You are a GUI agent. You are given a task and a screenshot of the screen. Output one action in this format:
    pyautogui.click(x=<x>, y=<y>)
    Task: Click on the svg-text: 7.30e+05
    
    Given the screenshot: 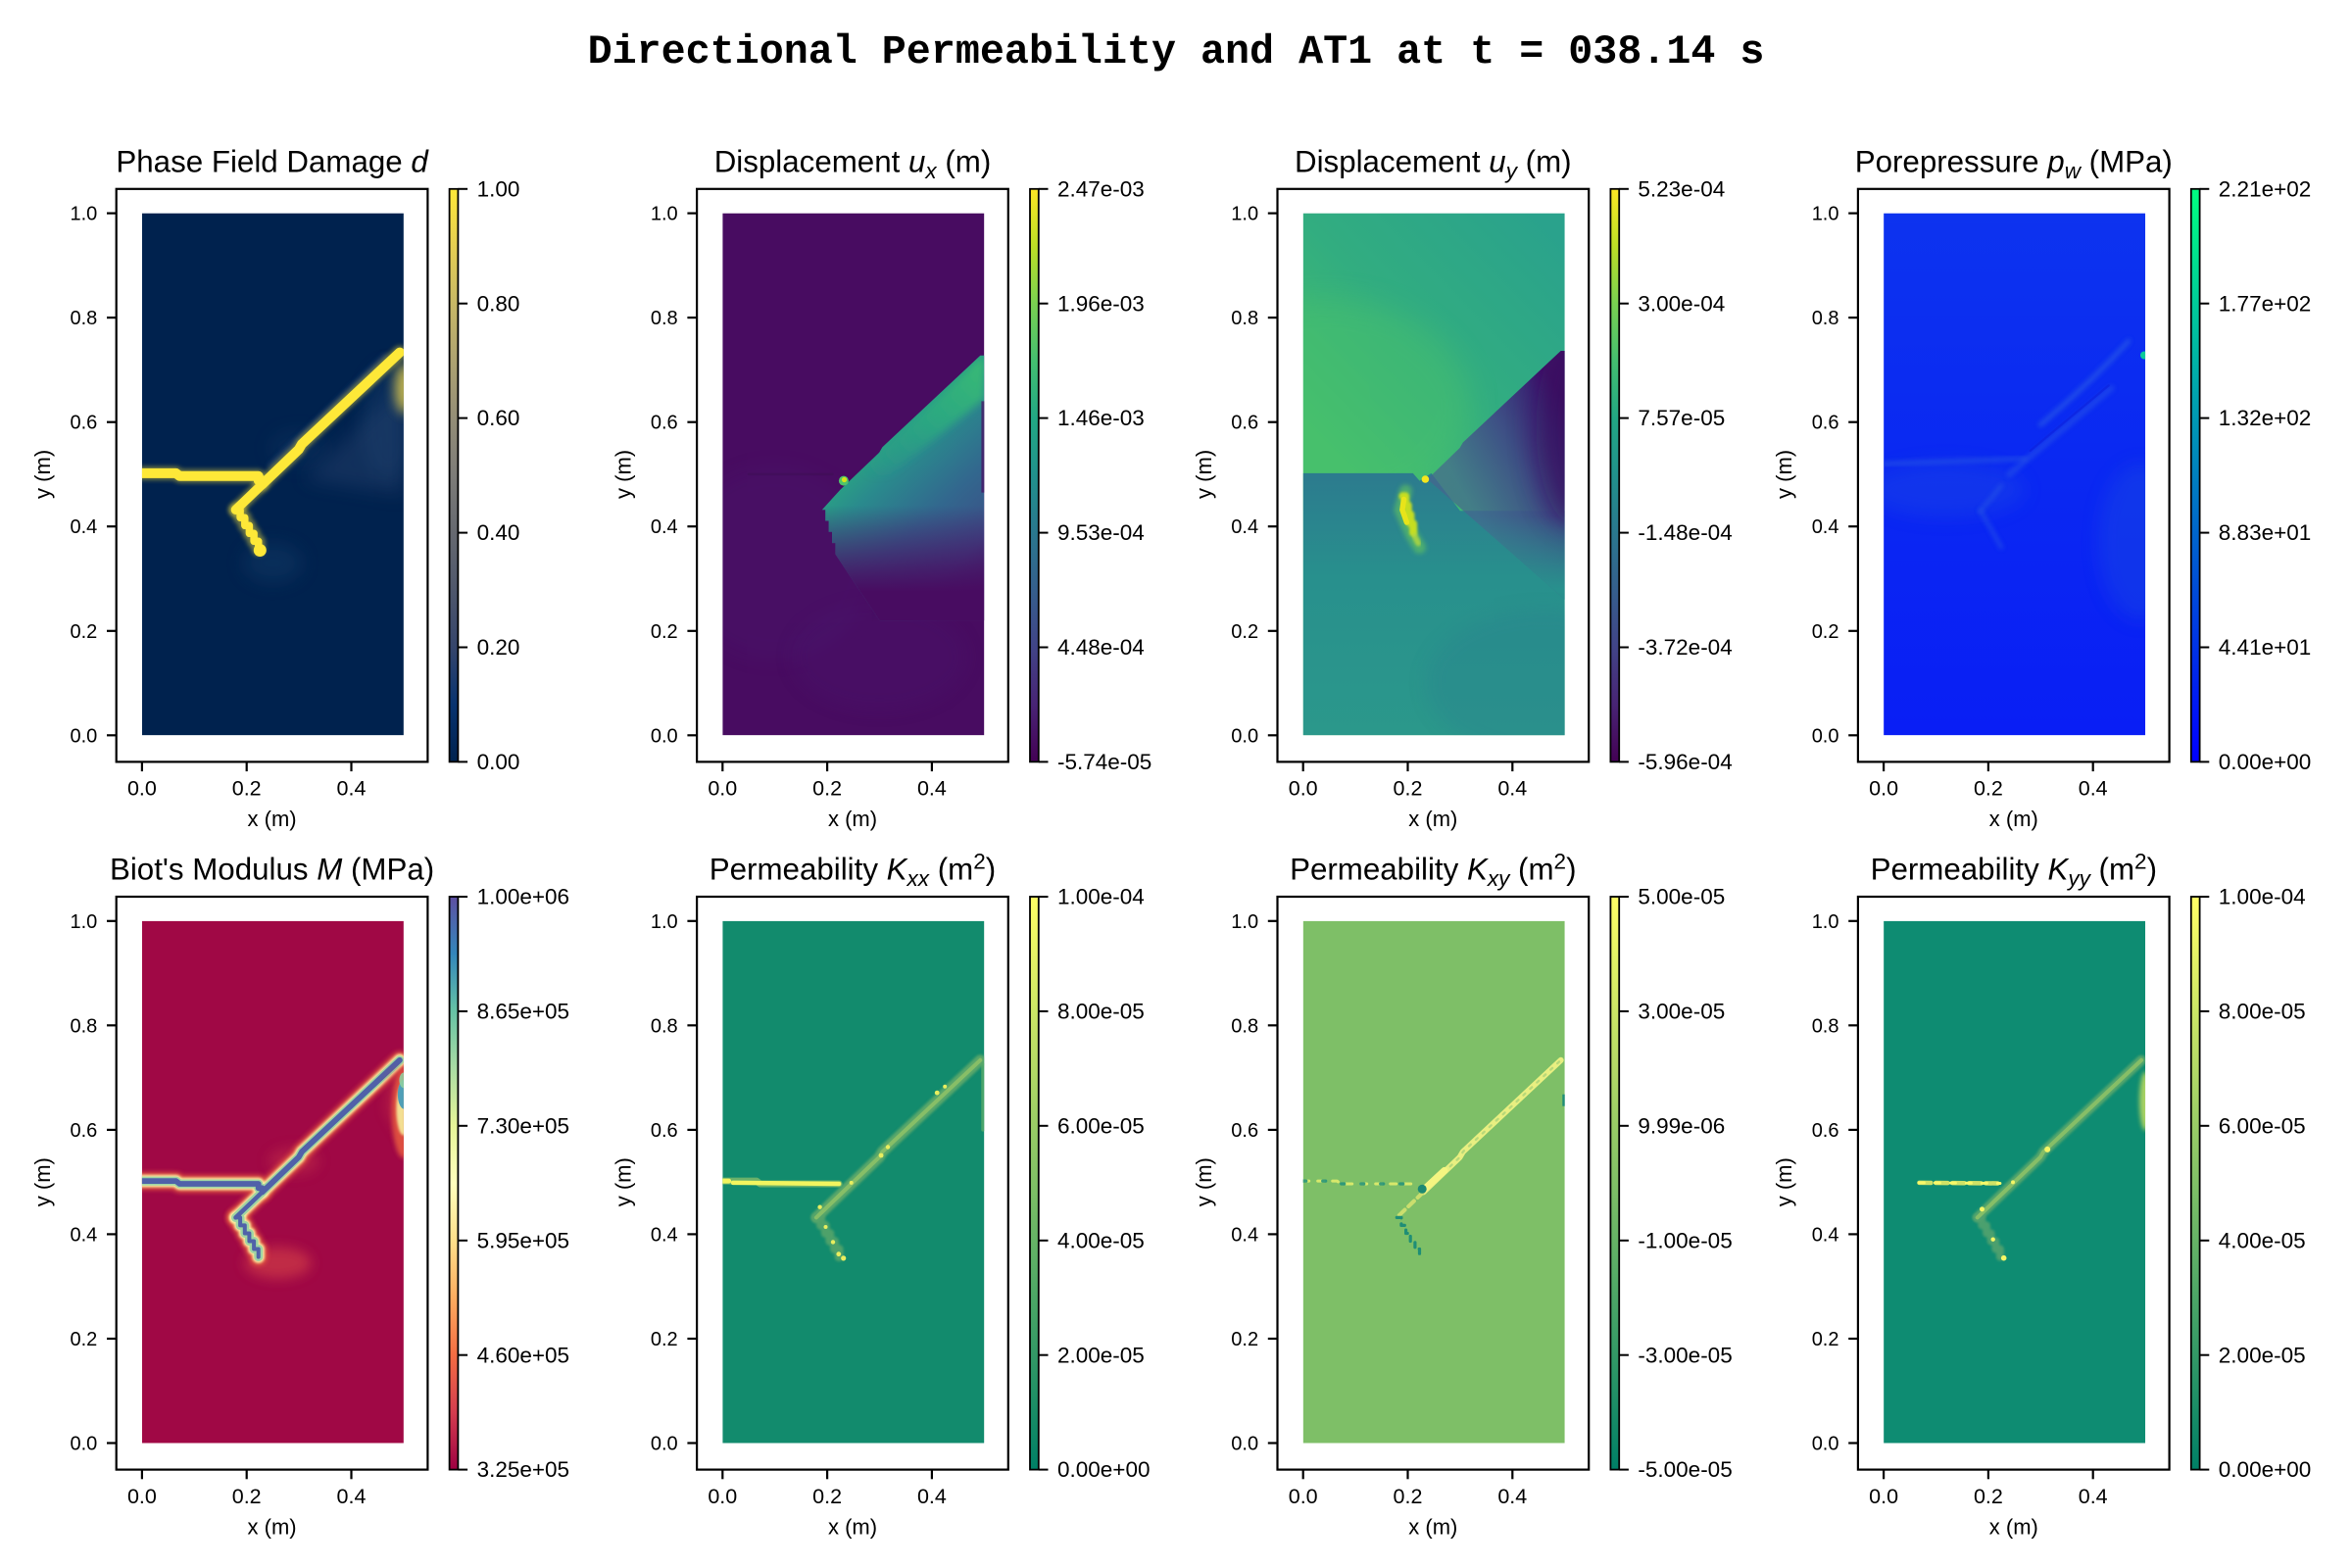 What is the action you would take?
    pyautogui.click(x=523, y=1125)
    